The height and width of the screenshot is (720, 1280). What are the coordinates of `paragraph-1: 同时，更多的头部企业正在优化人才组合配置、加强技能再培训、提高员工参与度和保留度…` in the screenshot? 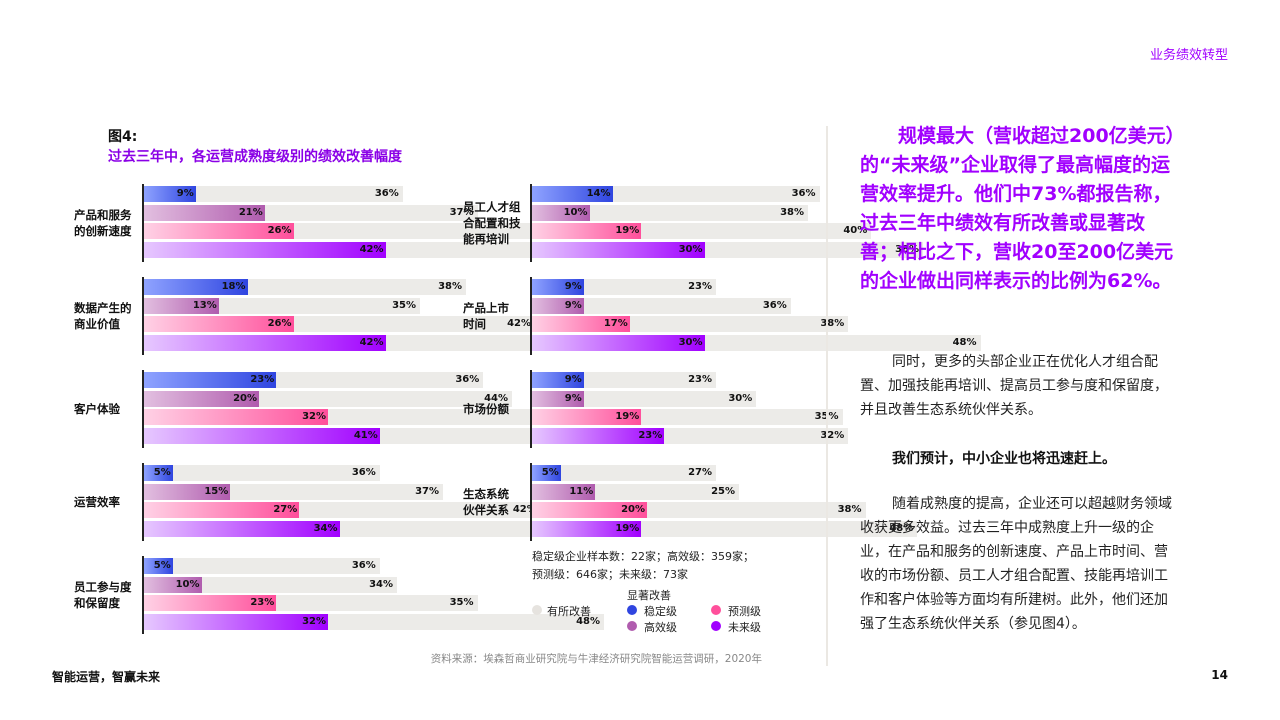 It's located at (1014, 386).